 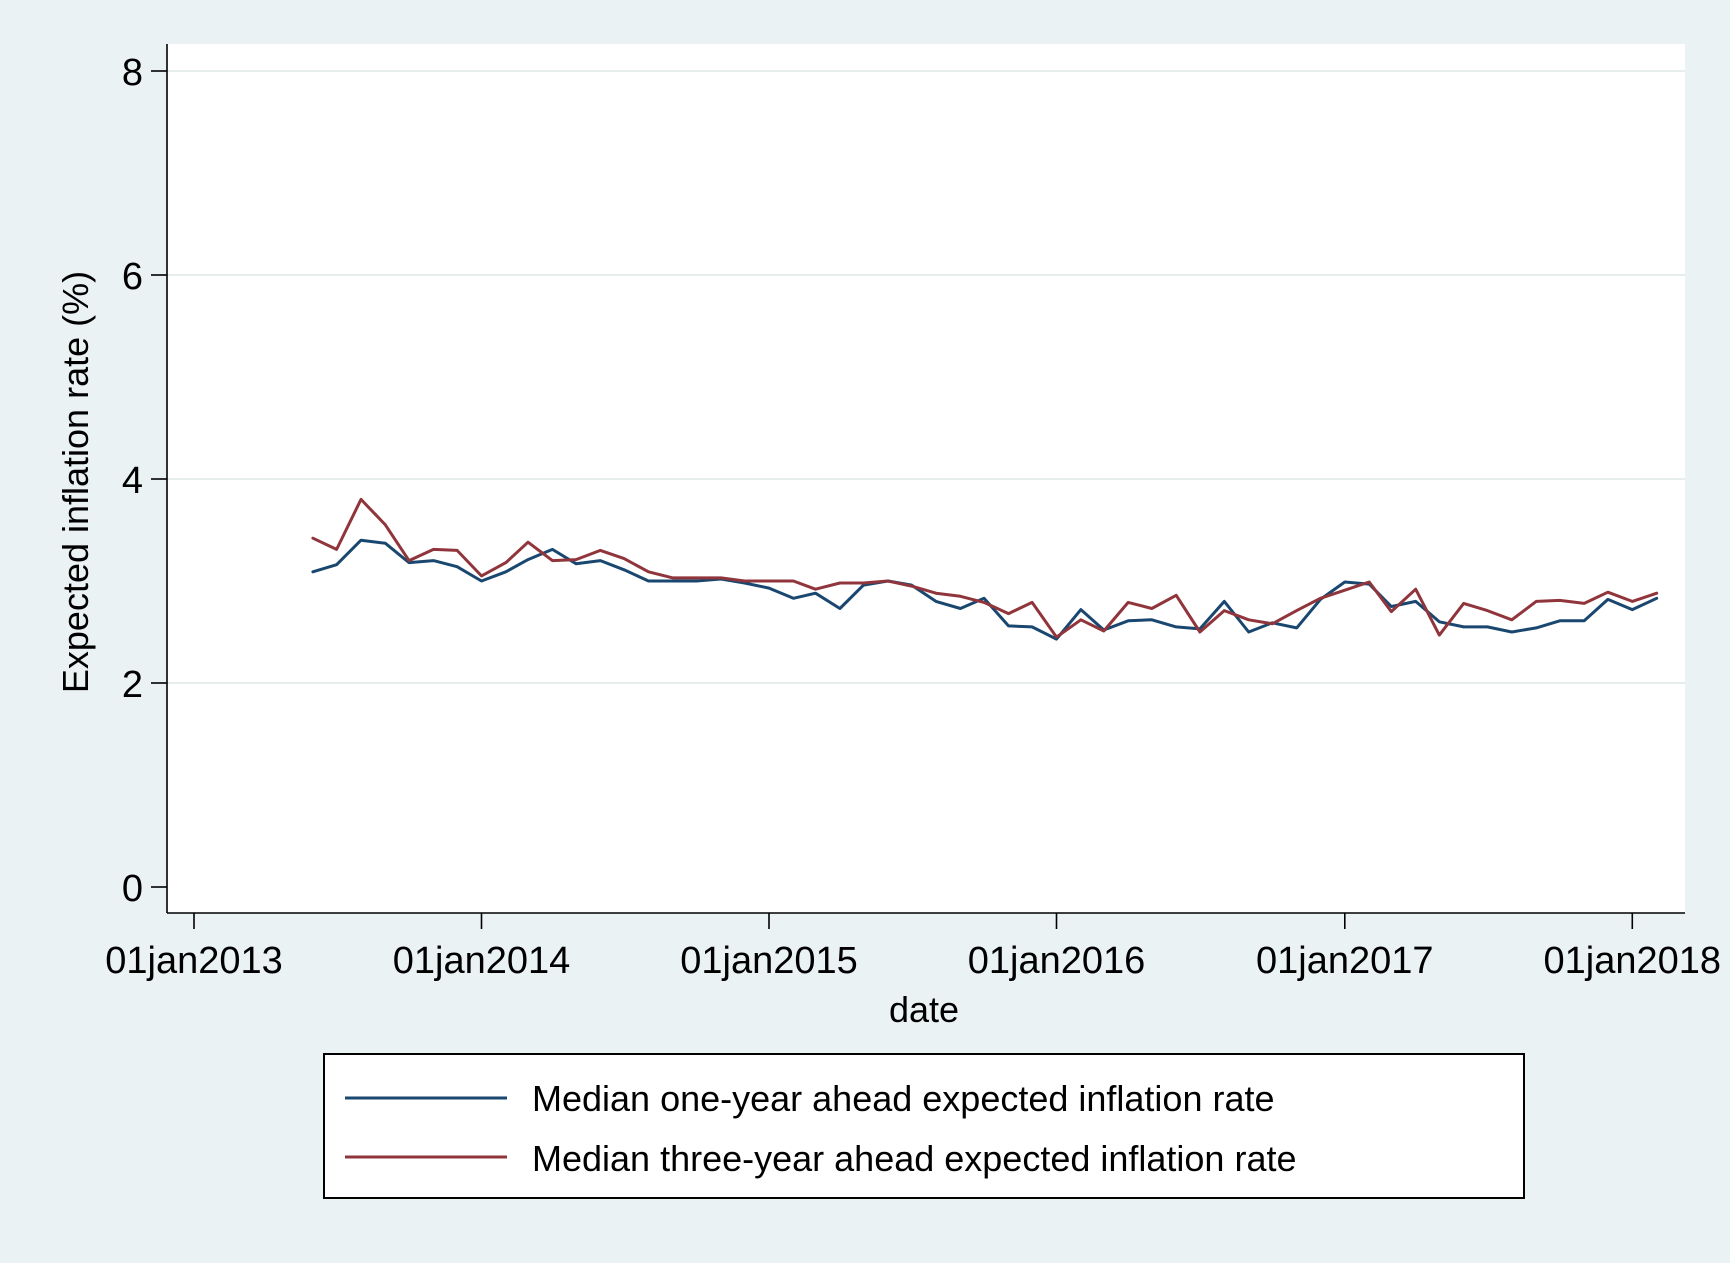 What do you see at coordinates (1057, 961) in the screenshot?
I see `x-tick-label: 01jan2016` at bounding box center [1057, 961].